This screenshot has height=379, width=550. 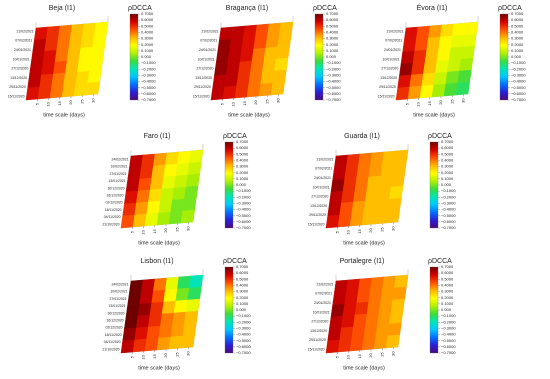 What do you see at coordinates (336, 356) in the screenshot?
I see `x-tick-label: 5` at bounding box center [336, 356].